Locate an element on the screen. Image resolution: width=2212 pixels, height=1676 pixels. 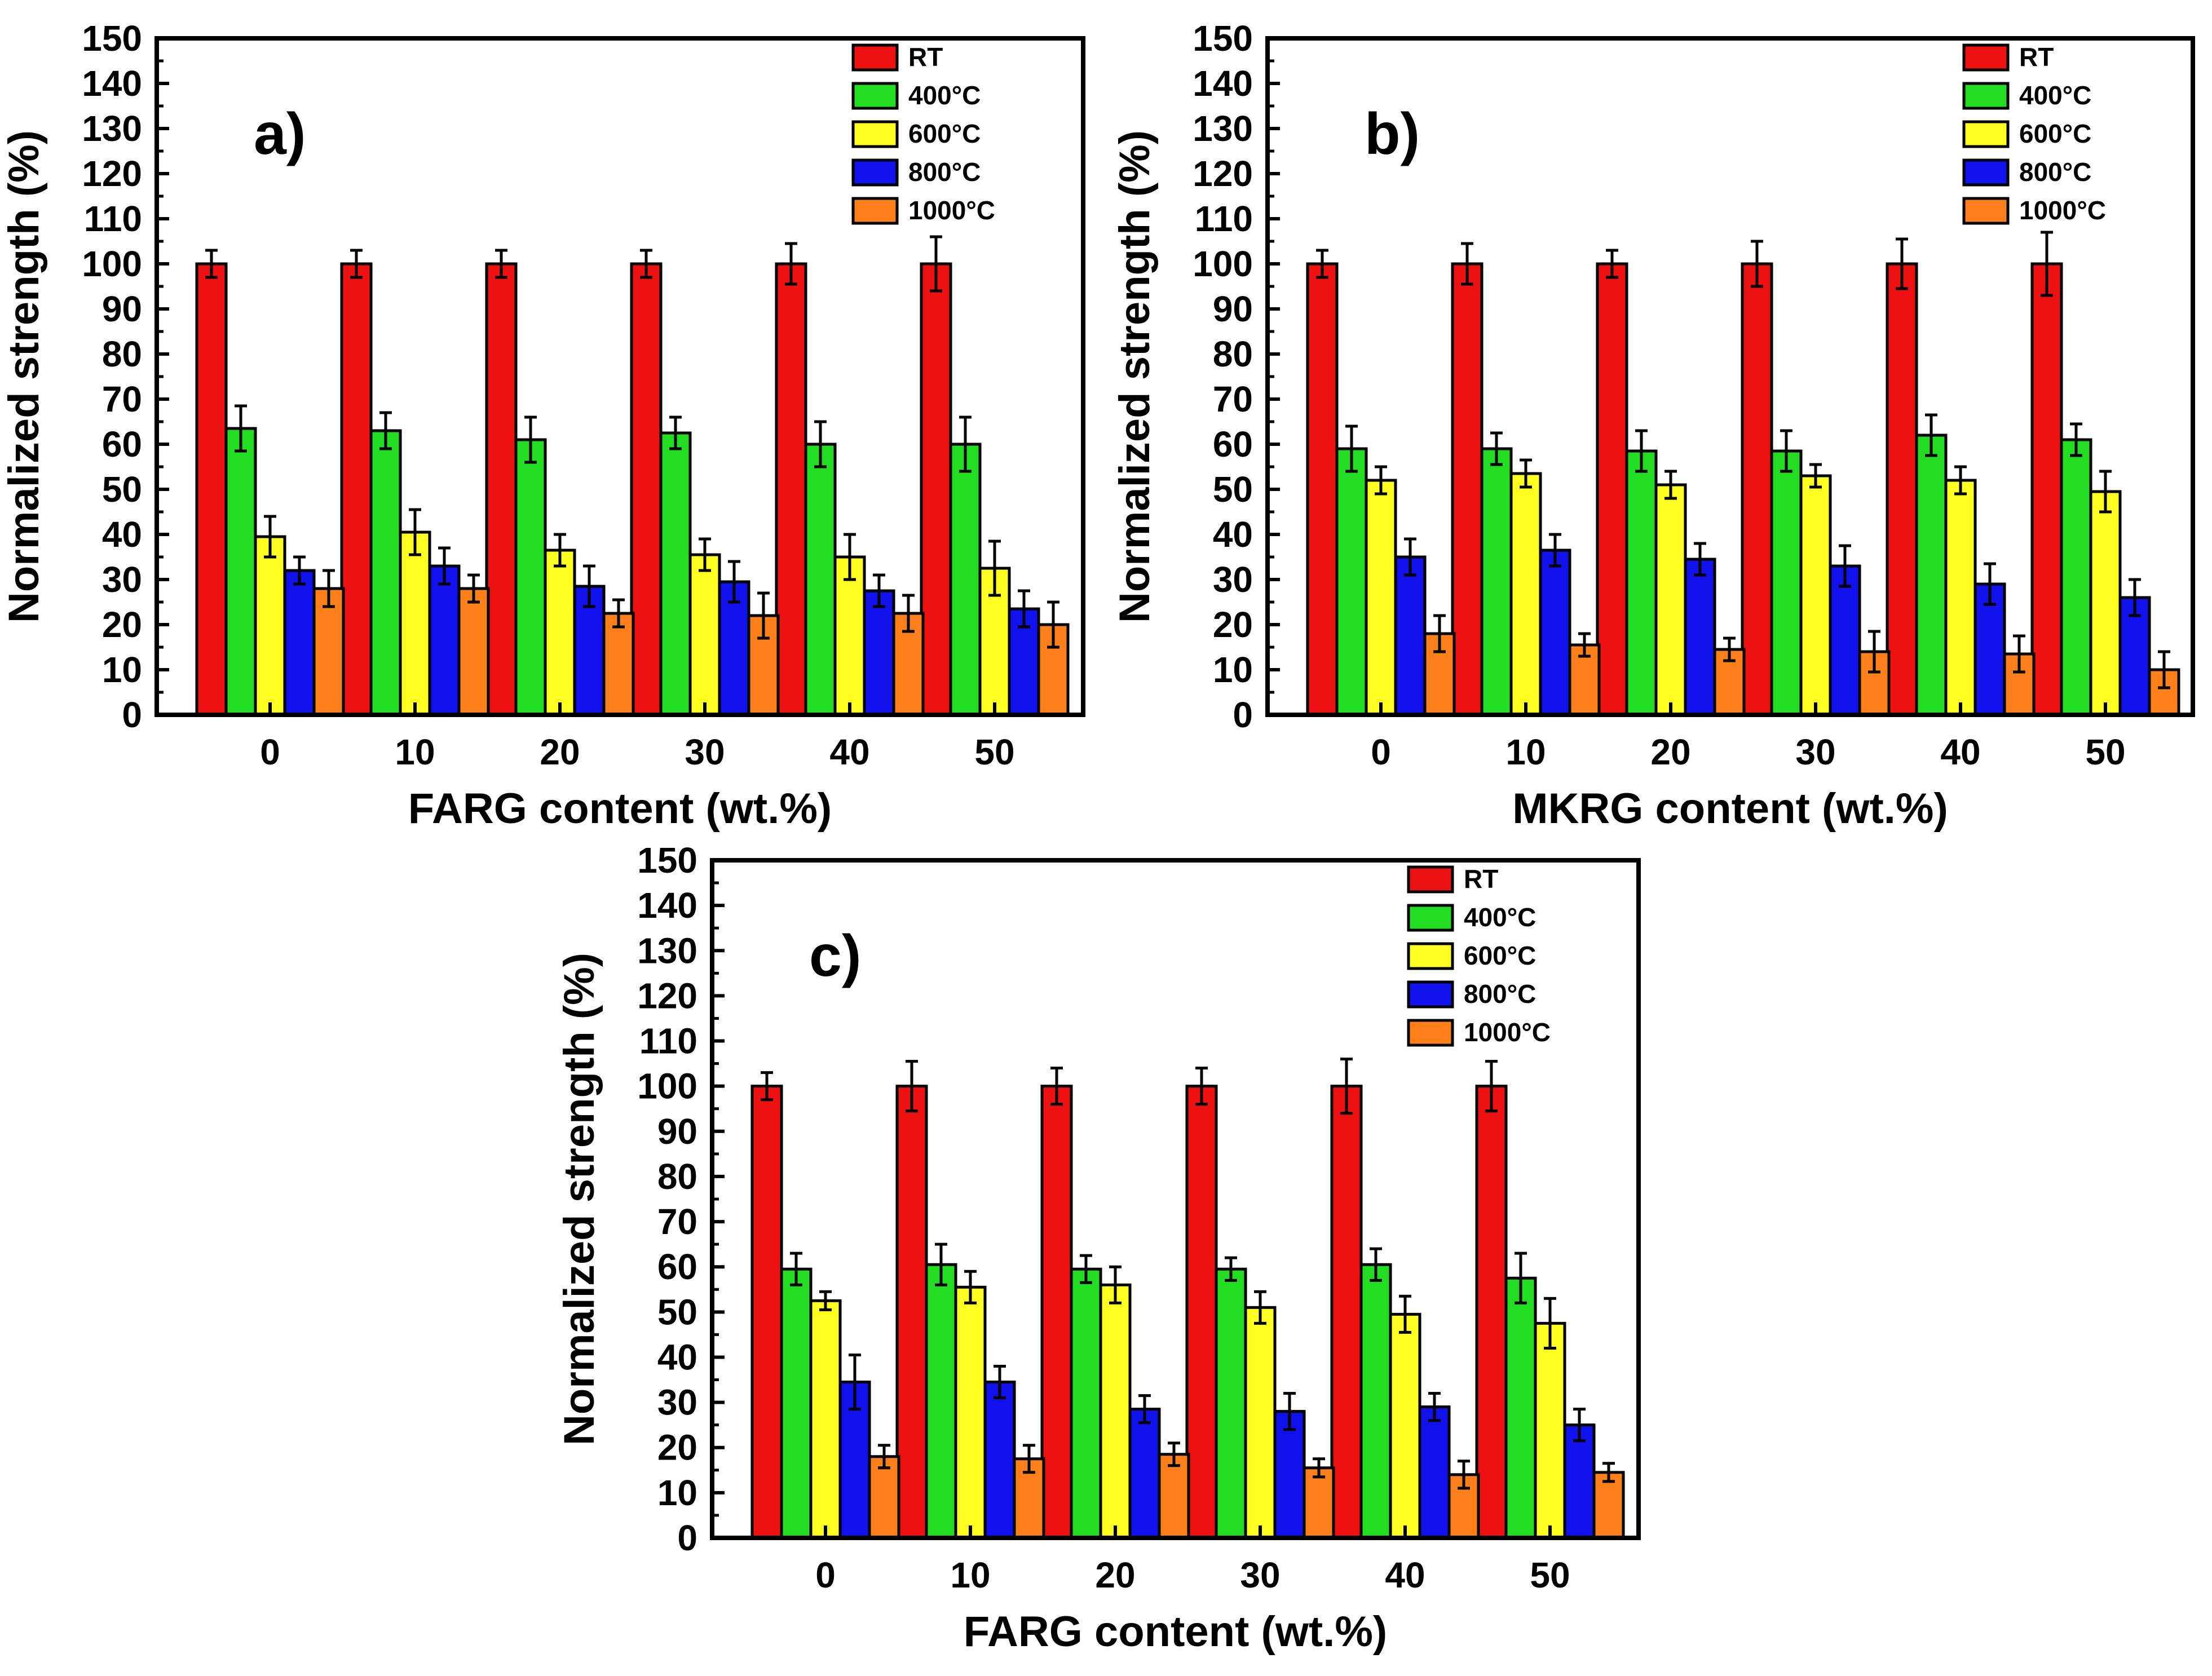
legend-swatch-400C is located at coordinates (875, 96).